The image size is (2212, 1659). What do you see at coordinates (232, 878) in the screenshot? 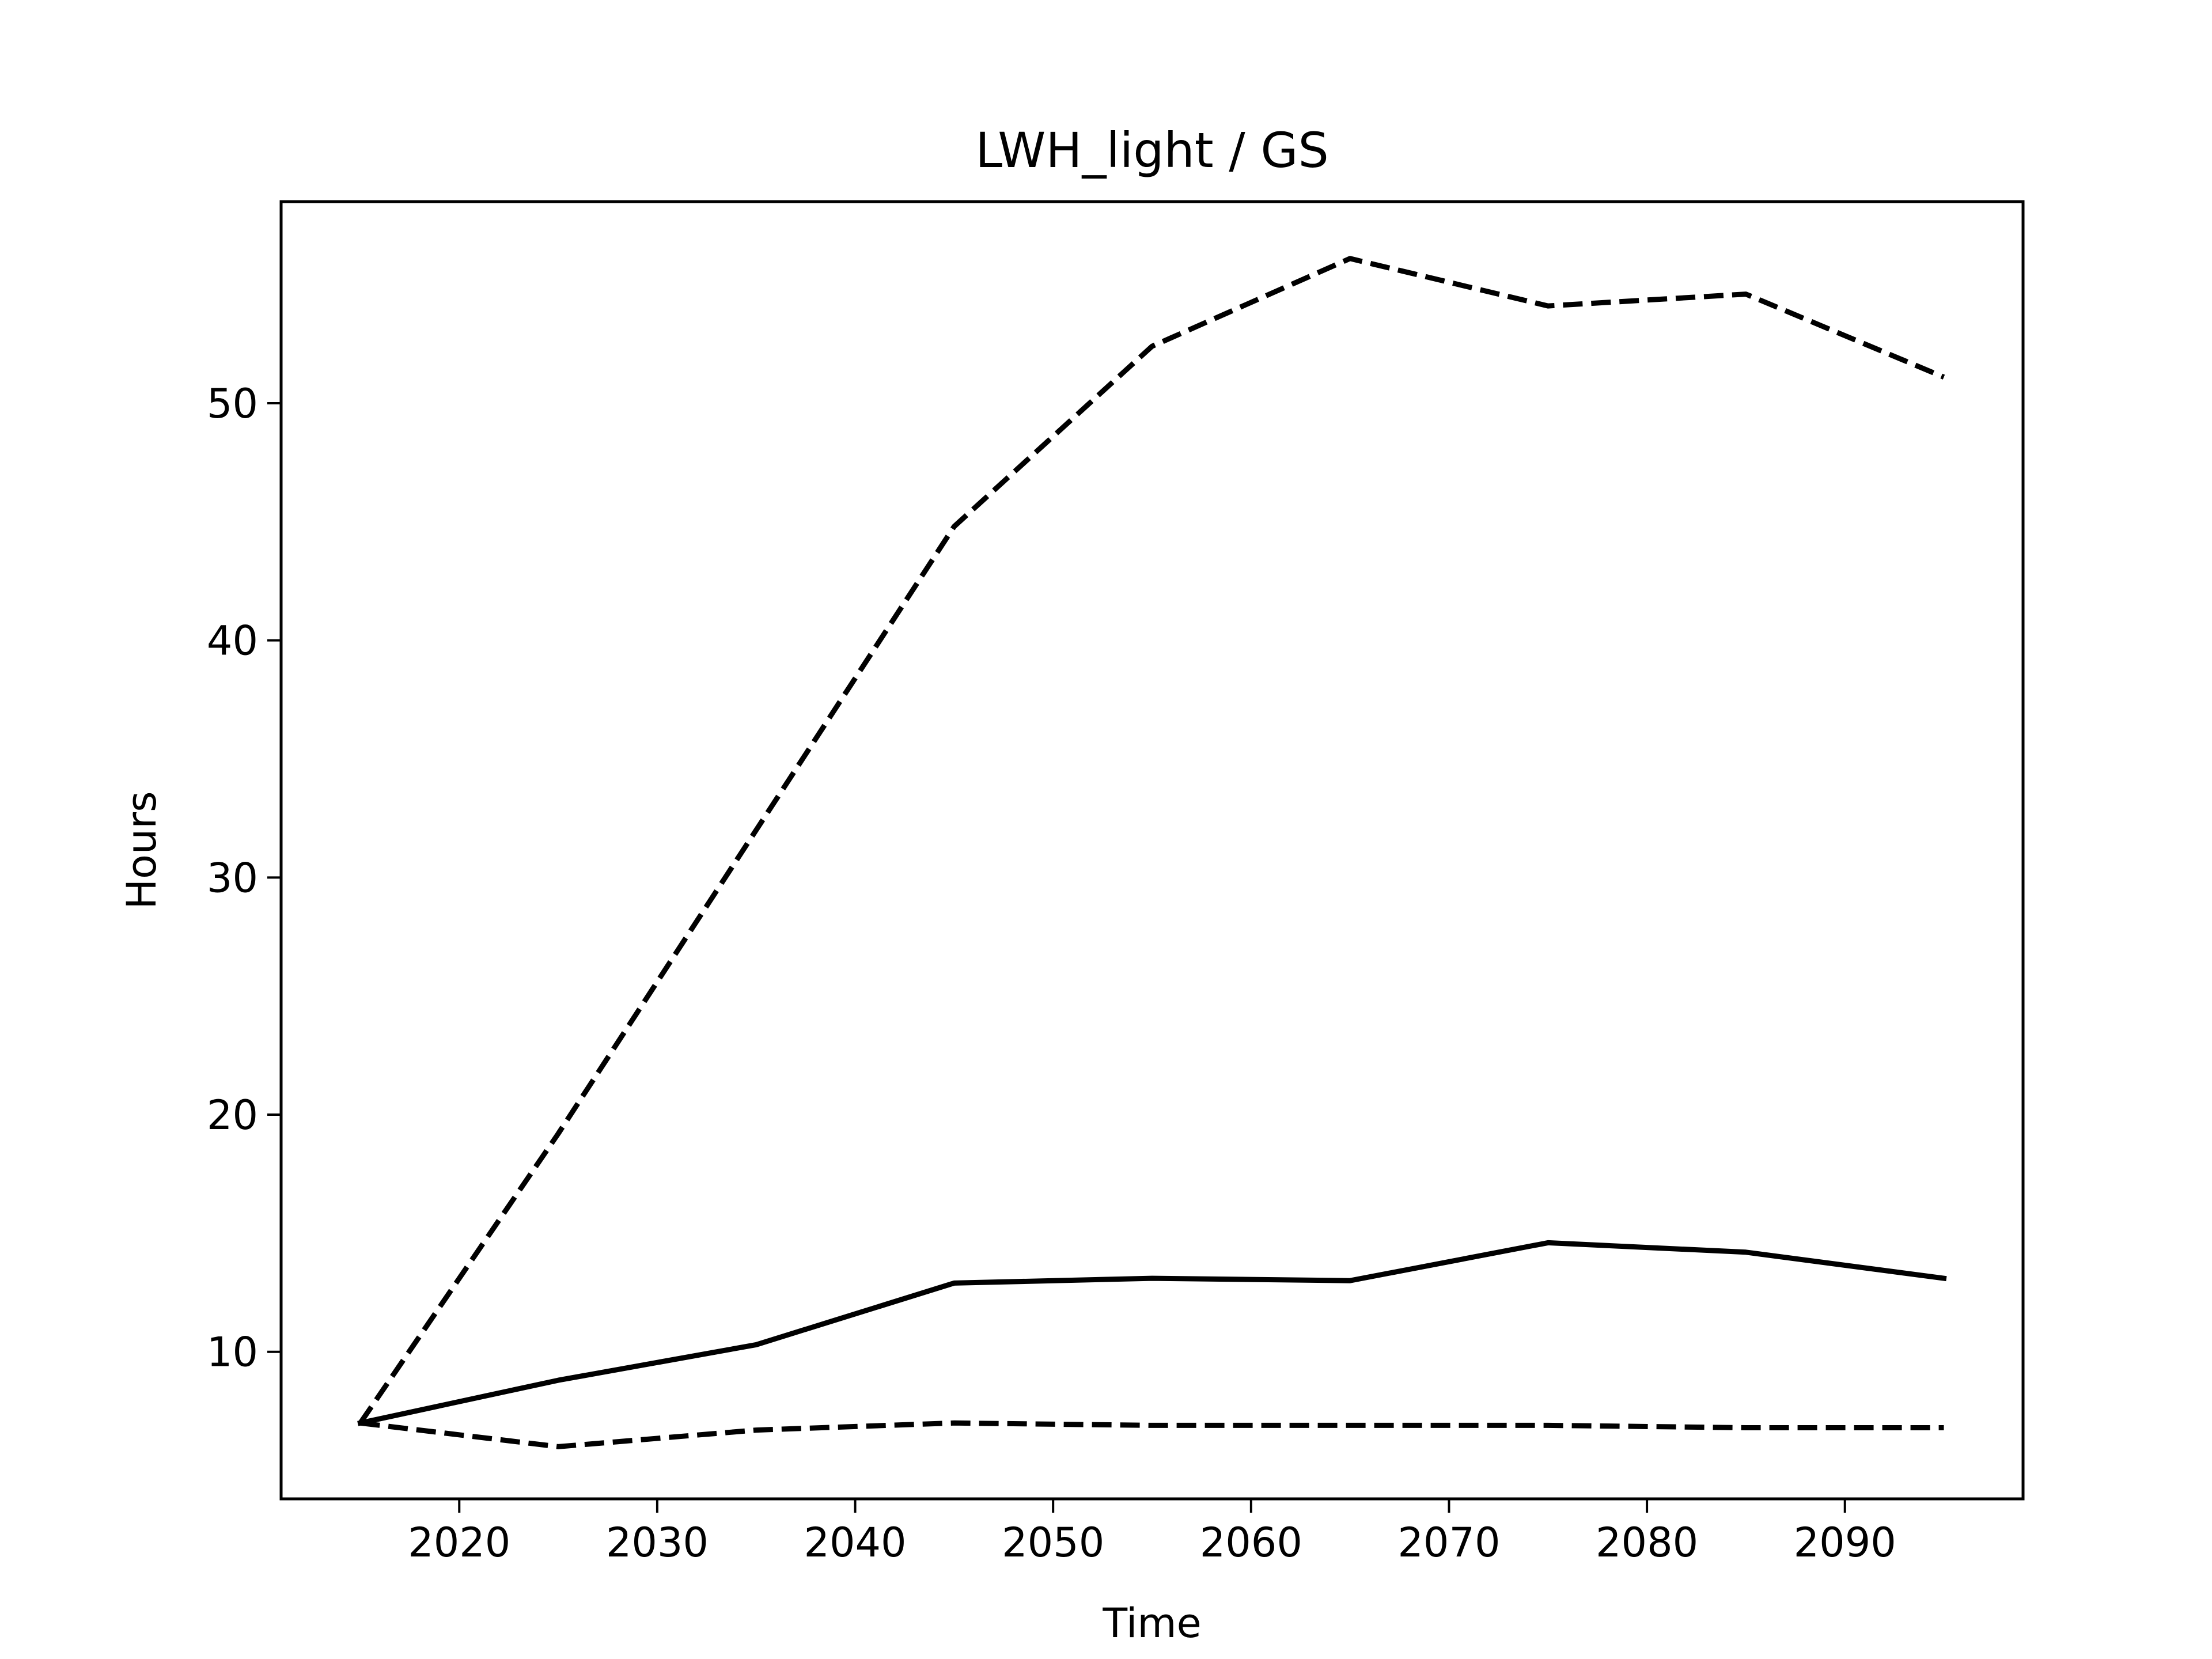
I see `y-tick-label: 30` at bounding box center [232, 878].